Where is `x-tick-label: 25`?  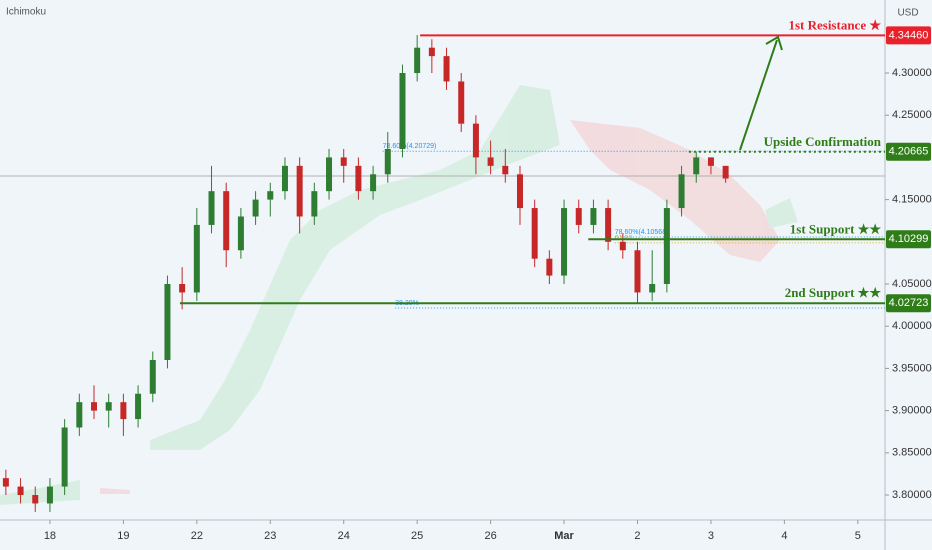
x-tick-label: 25 is located at coordinates (417, 536).